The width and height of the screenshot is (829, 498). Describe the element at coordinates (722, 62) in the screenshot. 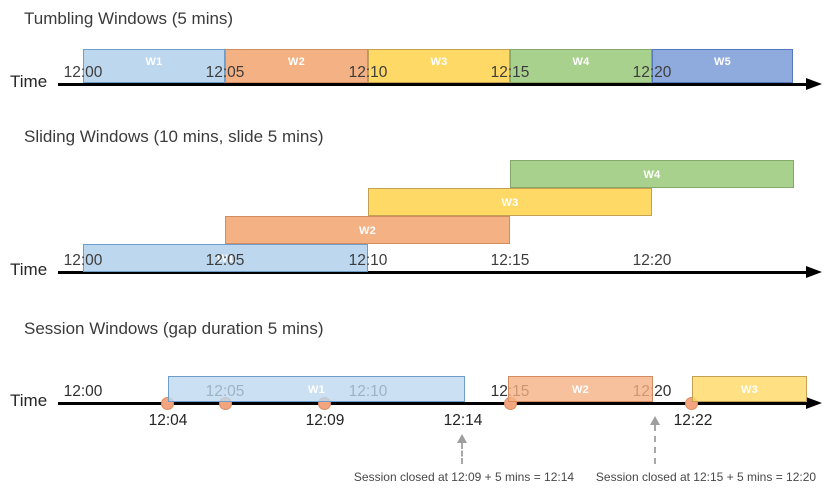

I see `window-label: W5` at that location.